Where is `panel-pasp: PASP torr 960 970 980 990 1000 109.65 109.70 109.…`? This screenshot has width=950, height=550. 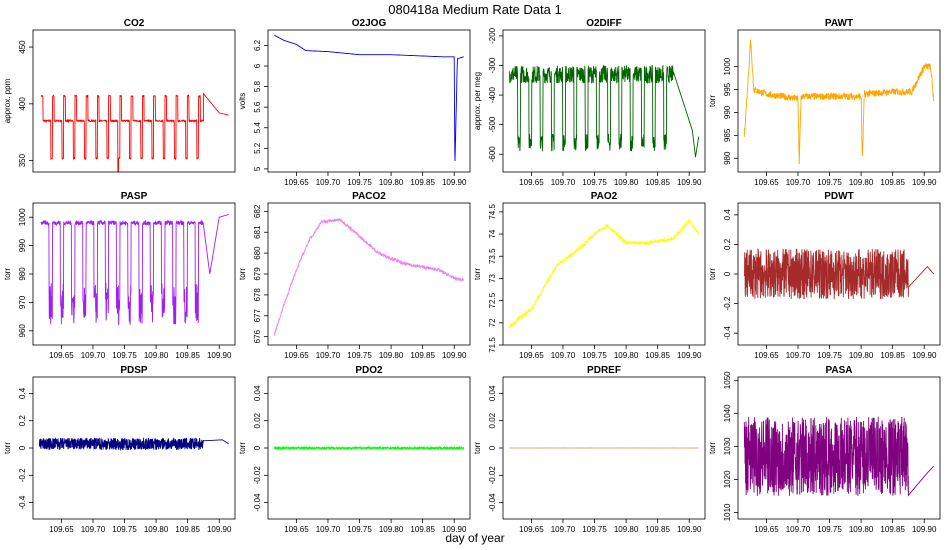
panel-pasp: PASP torr 960 970 980 990 1000 109.65 109.70 109.… is located at coordinates (119, 275).